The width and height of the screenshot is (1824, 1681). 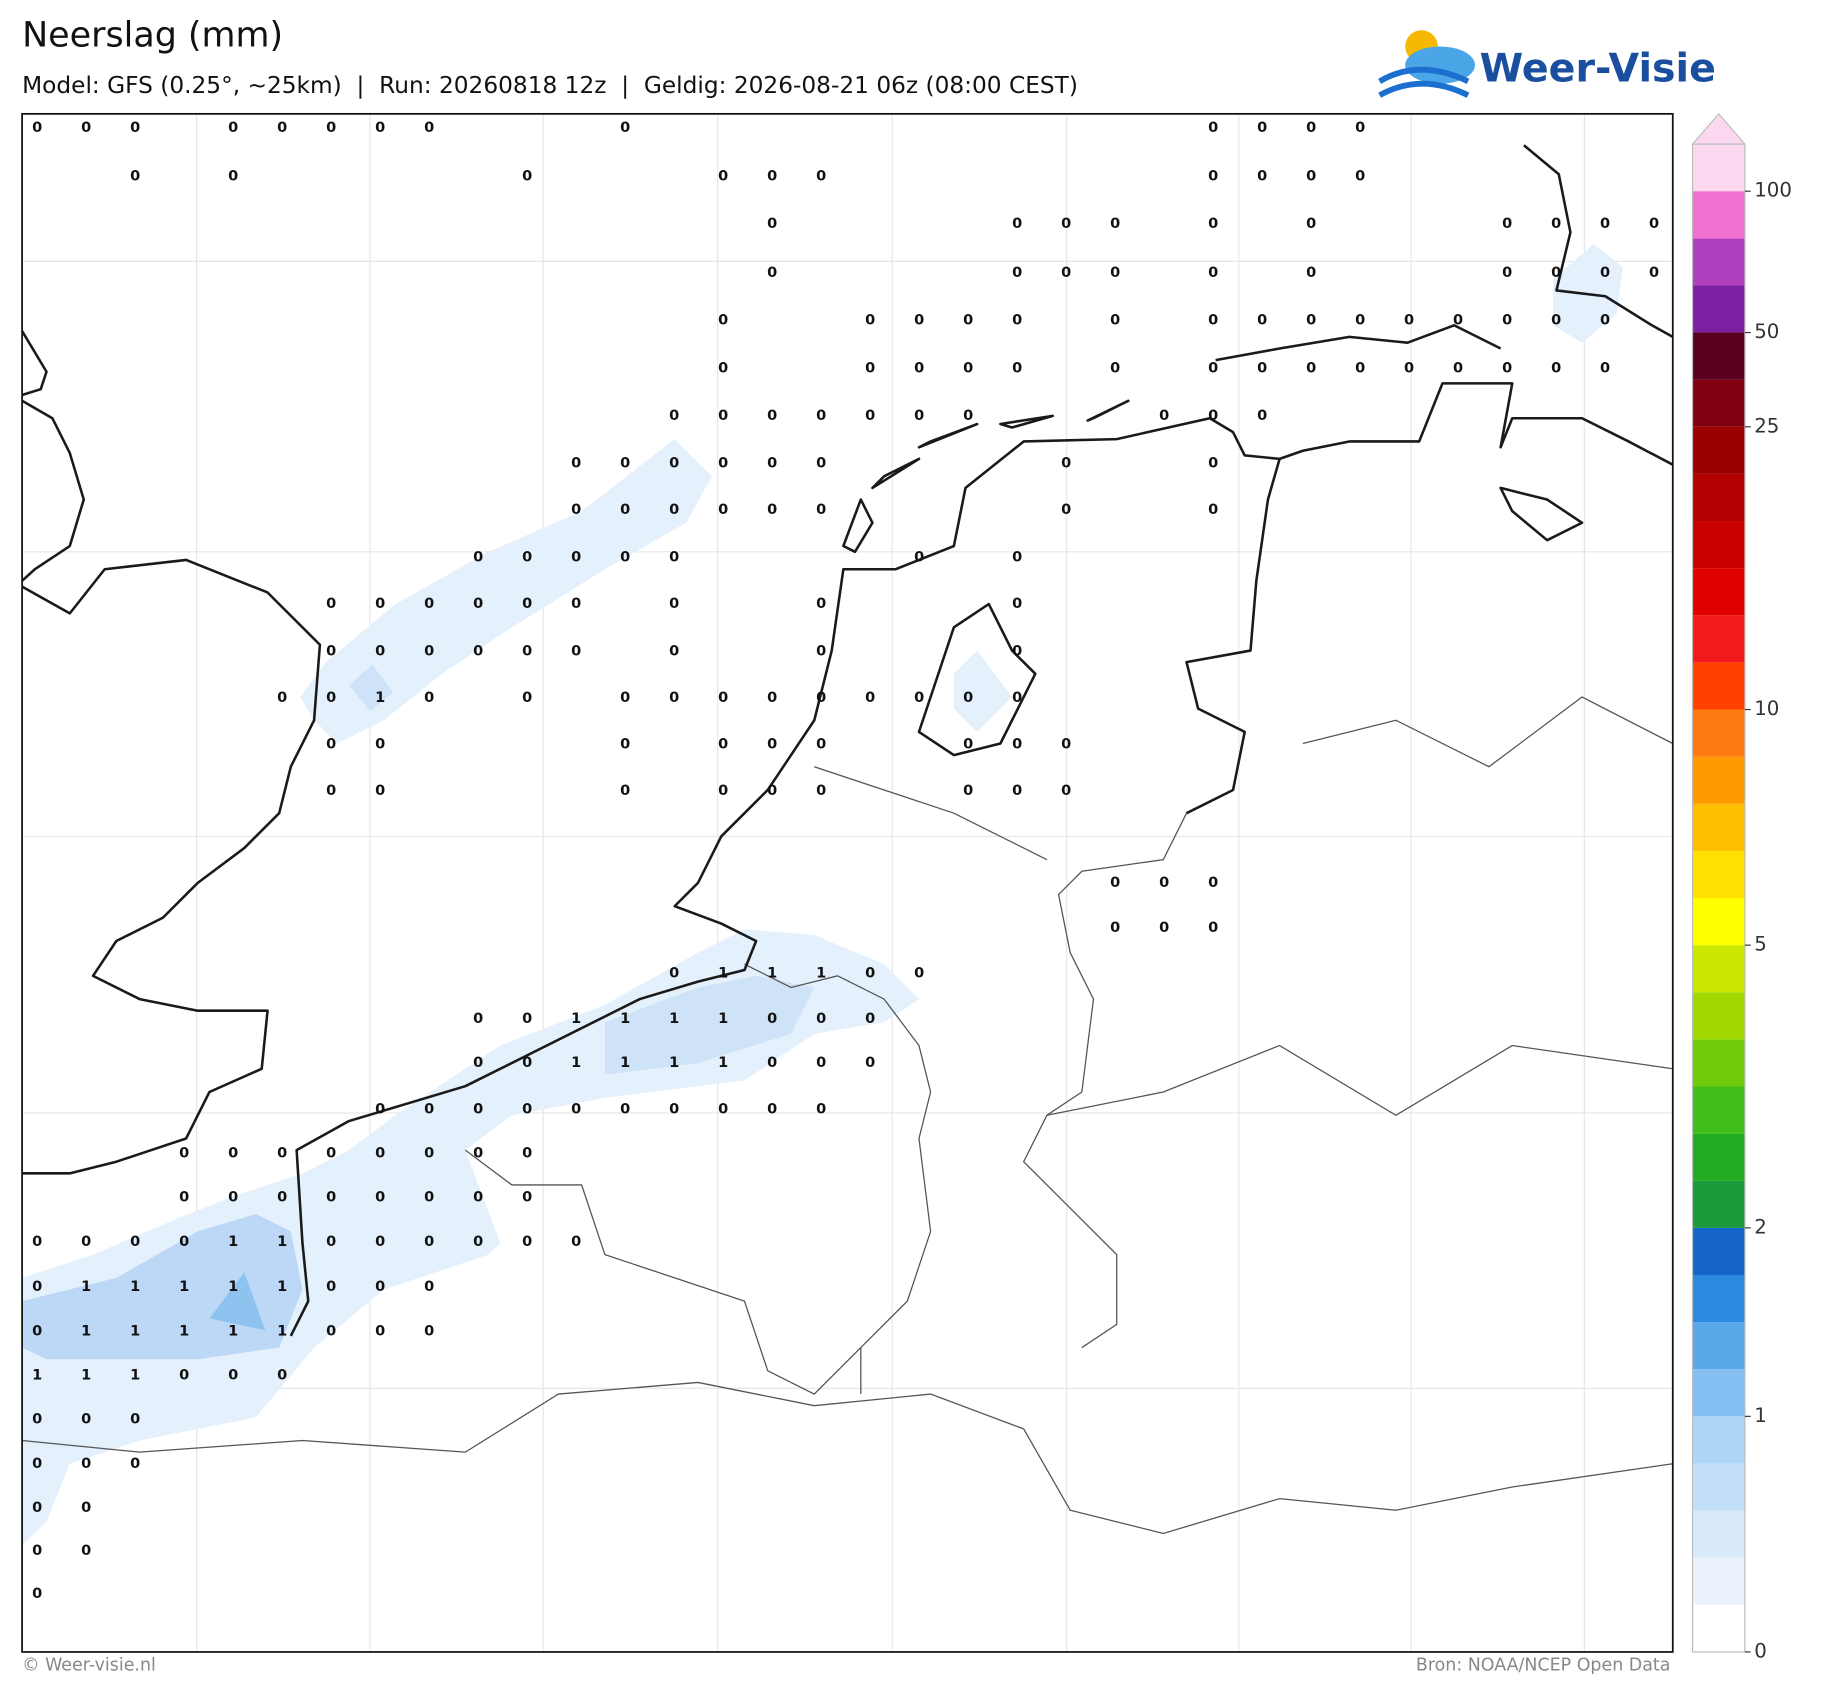 I want to click on colorbar-tick-label: 50, so click(x=1766, y=331).